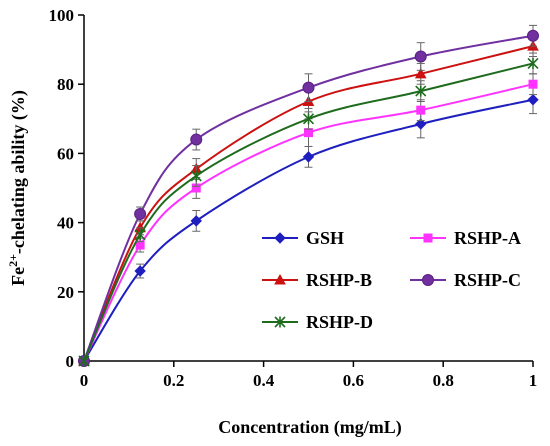 The height and width of the screenshot is (446, 550). What do you see at coordinates (65, 292) in the screenshot?
I see `y-tick-label: 20` at bounding box center [65, 292].